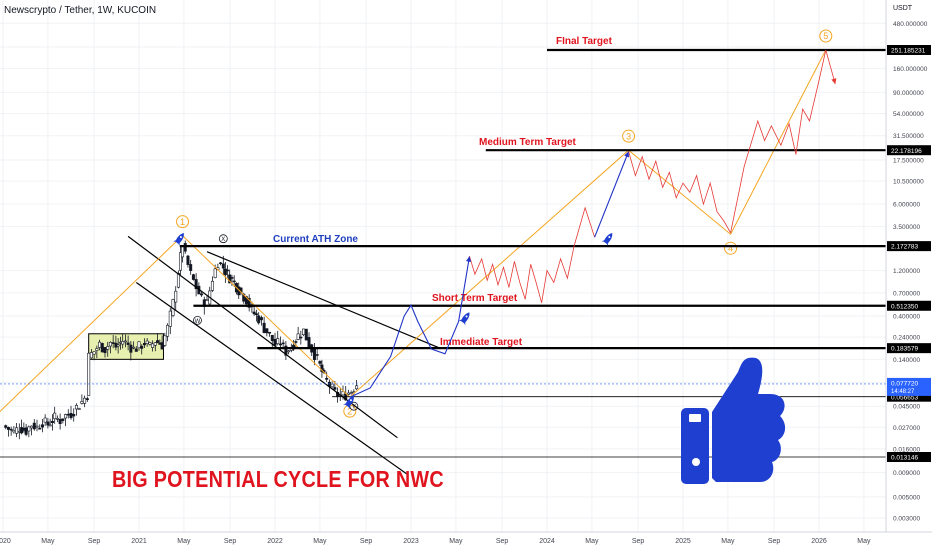  I want to click on minor-wave-label: Y, so click(354, 408).